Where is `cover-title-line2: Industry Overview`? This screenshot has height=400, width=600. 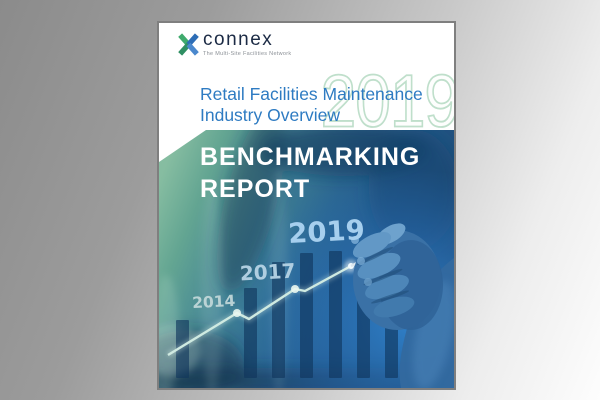
cover-title-line2: Industry Overview is located at coordinates (270, 115).